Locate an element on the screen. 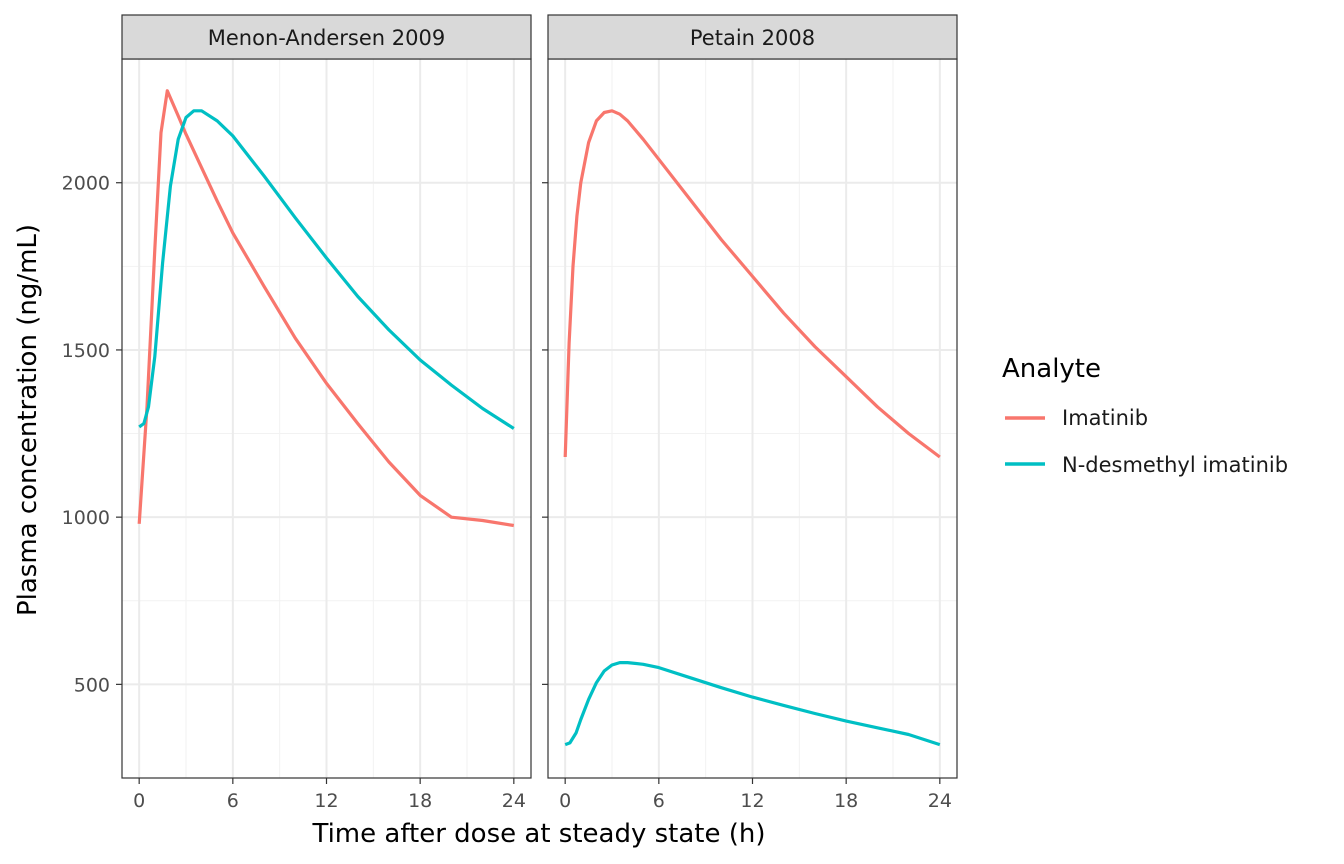  y-tick-label: 1000 is located at coordinates (86, 518).